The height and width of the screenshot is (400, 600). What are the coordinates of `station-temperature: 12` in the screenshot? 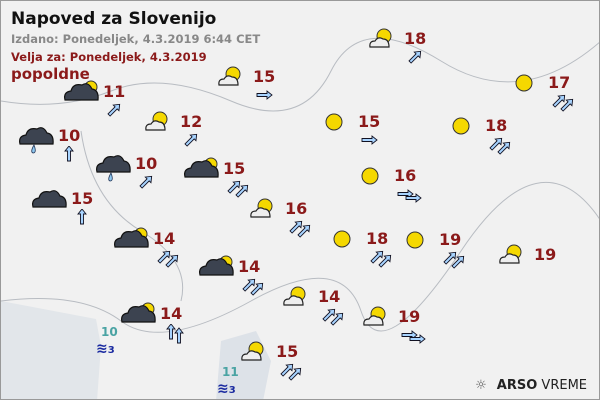 It's located at (191, 121).